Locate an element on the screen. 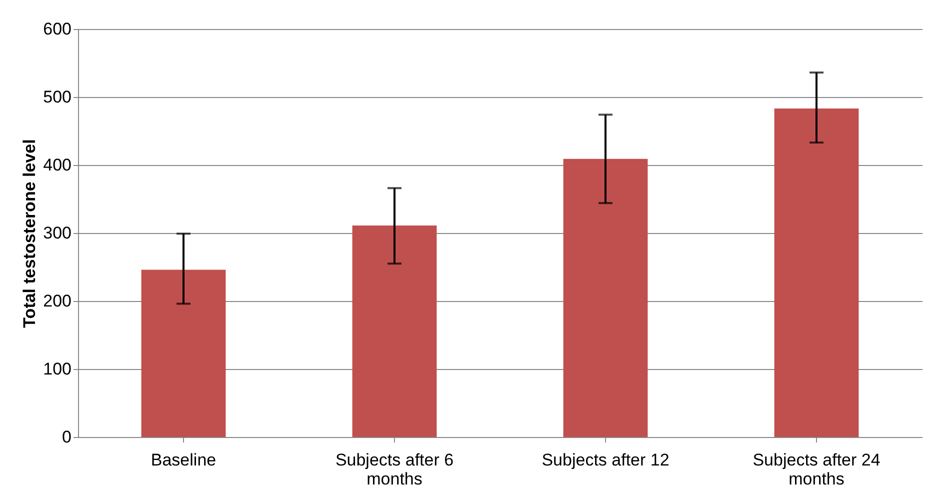 This screenshot has width=942, height=502. y-tick-label: 600 is located at coordinates (57, 29).